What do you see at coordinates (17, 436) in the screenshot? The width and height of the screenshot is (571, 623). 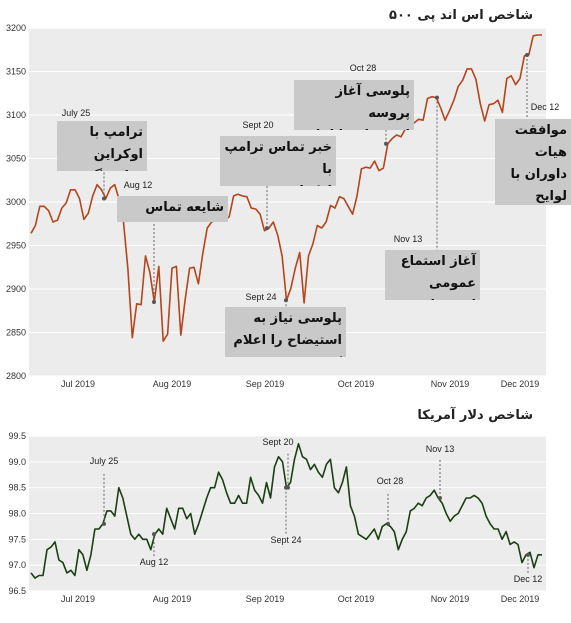 I see `dollar-ytick-label: 99.5` at bounding box center [17, 436].